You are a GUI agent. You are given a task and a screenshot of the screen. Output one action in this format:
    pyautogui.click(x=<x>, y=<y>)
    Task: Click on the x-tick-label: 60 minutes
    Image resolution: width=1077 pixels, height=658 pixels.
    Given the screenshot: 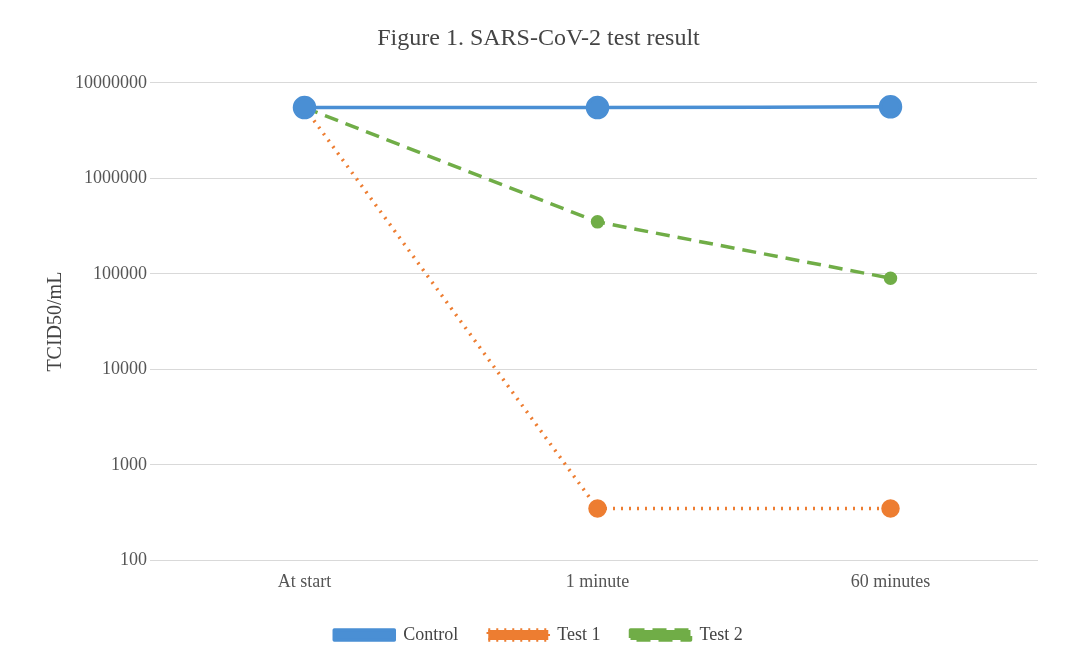 What is the action you would take?
    pyautogui.click(x=890, y=580)
    